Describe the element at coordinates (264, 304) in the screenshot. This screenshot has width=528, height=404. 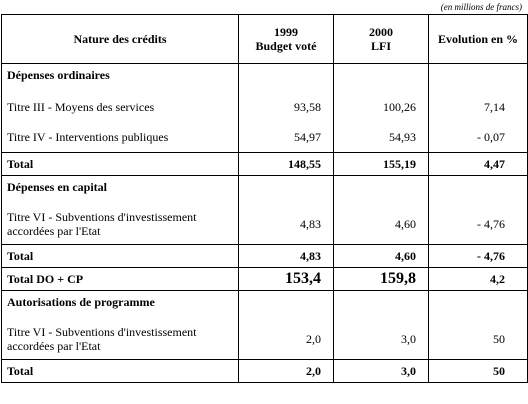
I see `section-programme: Autorisations de programme` at that location.